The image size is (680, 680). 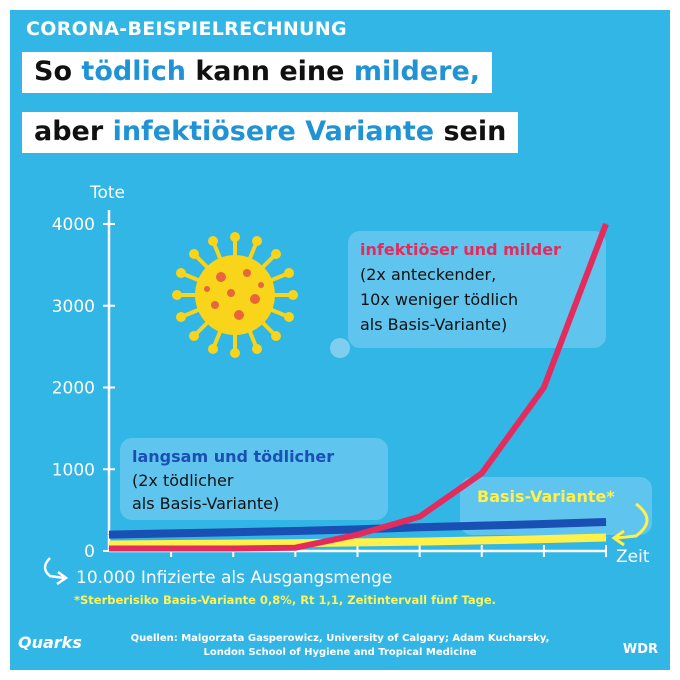 What do you see at coordinates (439, 299) in the screenshot?
I see `annotation-red-line: 10x weniger tödlich` at bounding box center [439, 299].